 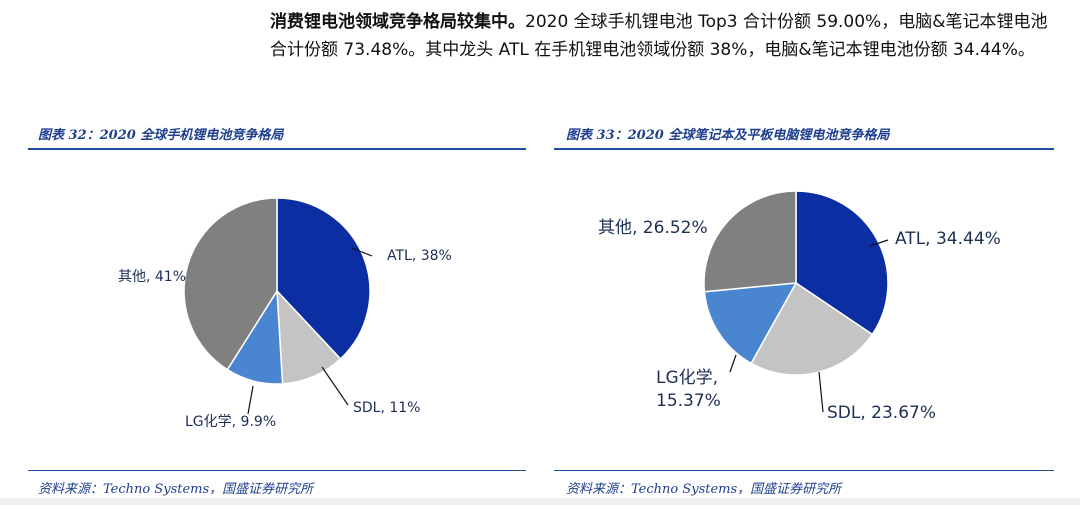 What do you see at coordinates (277, 149) in the screenshot?
I see `figure-32-top-rule` at bounding box center [277, 149].